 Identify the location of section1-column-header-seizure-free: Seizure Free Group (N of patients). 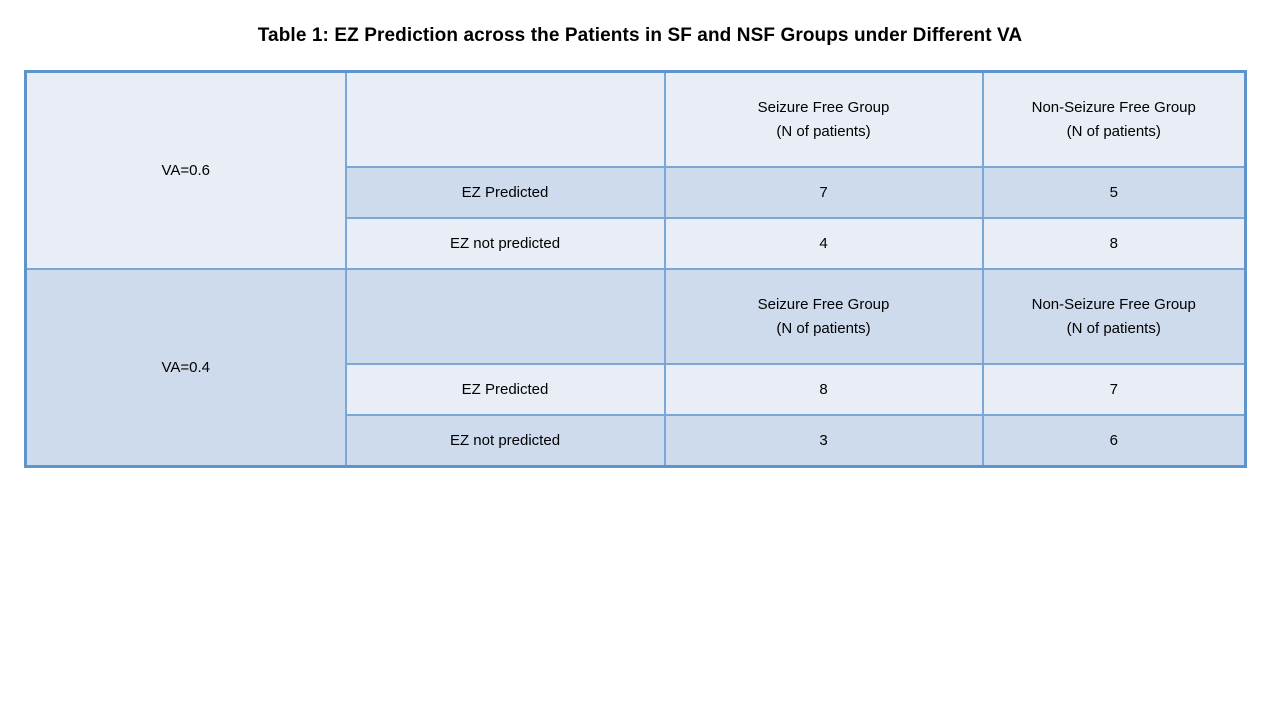
(823, 119).